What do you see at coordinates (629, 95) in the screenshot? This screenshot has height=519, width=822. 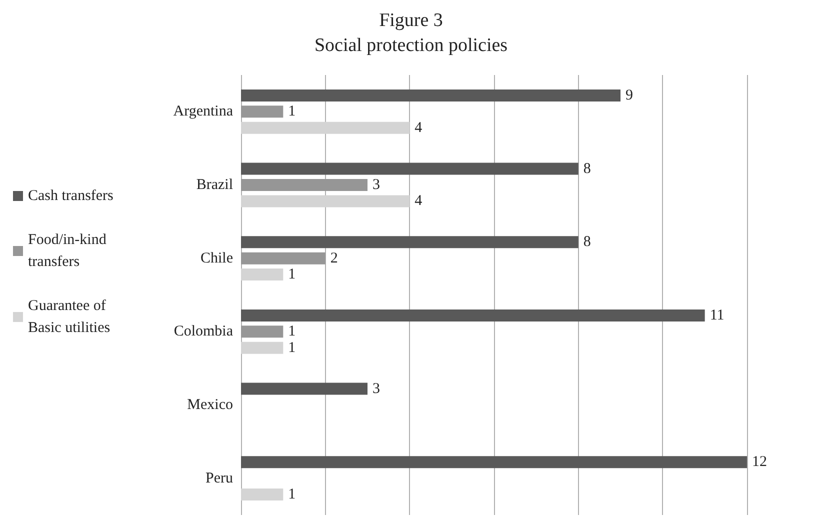 I see `data-label: 9` at bounding box center [629, 95].